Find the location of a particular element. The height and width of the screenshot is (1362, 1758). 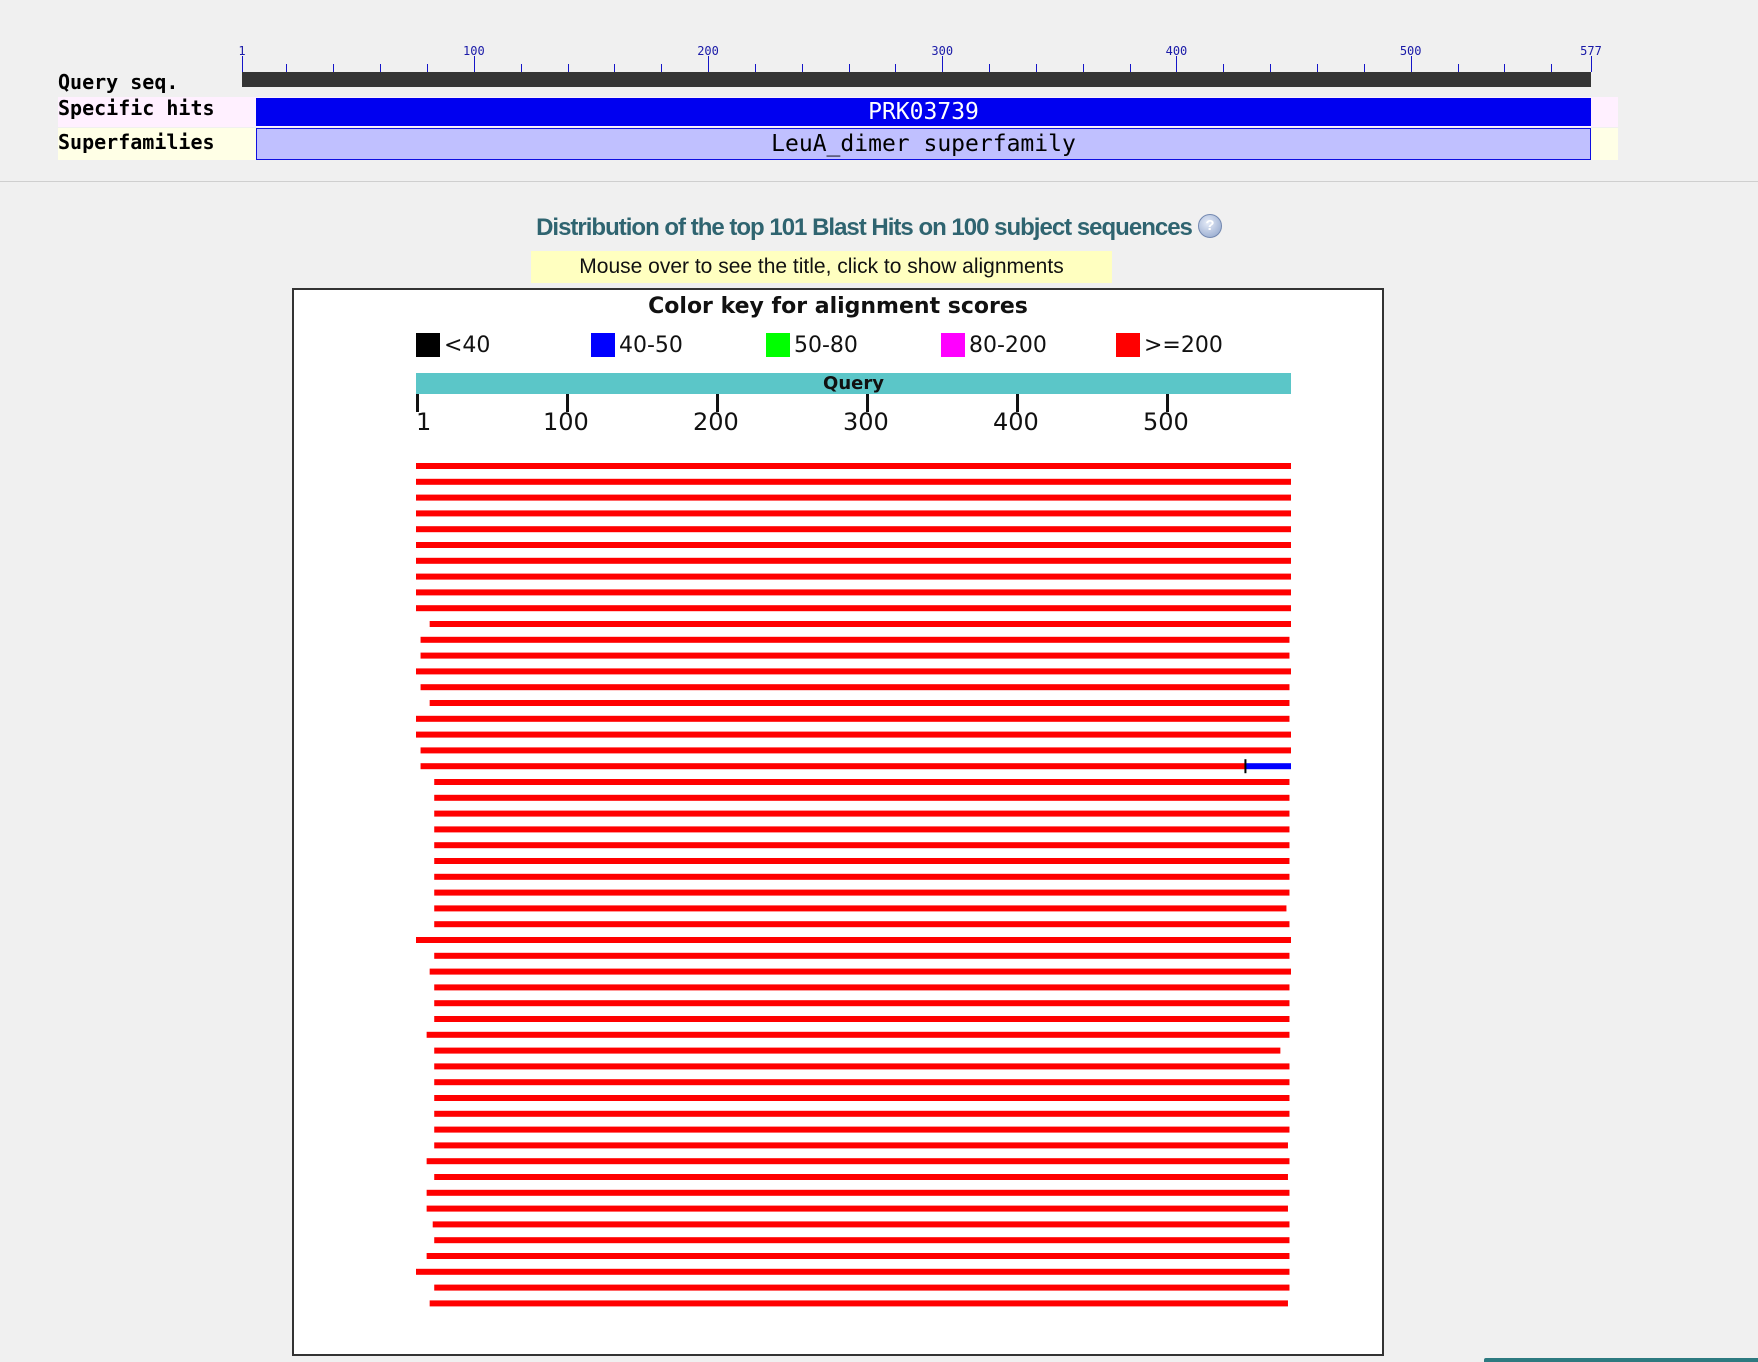

hits-ruler-tick-label: 400 is located at coordinates (1016, 422).